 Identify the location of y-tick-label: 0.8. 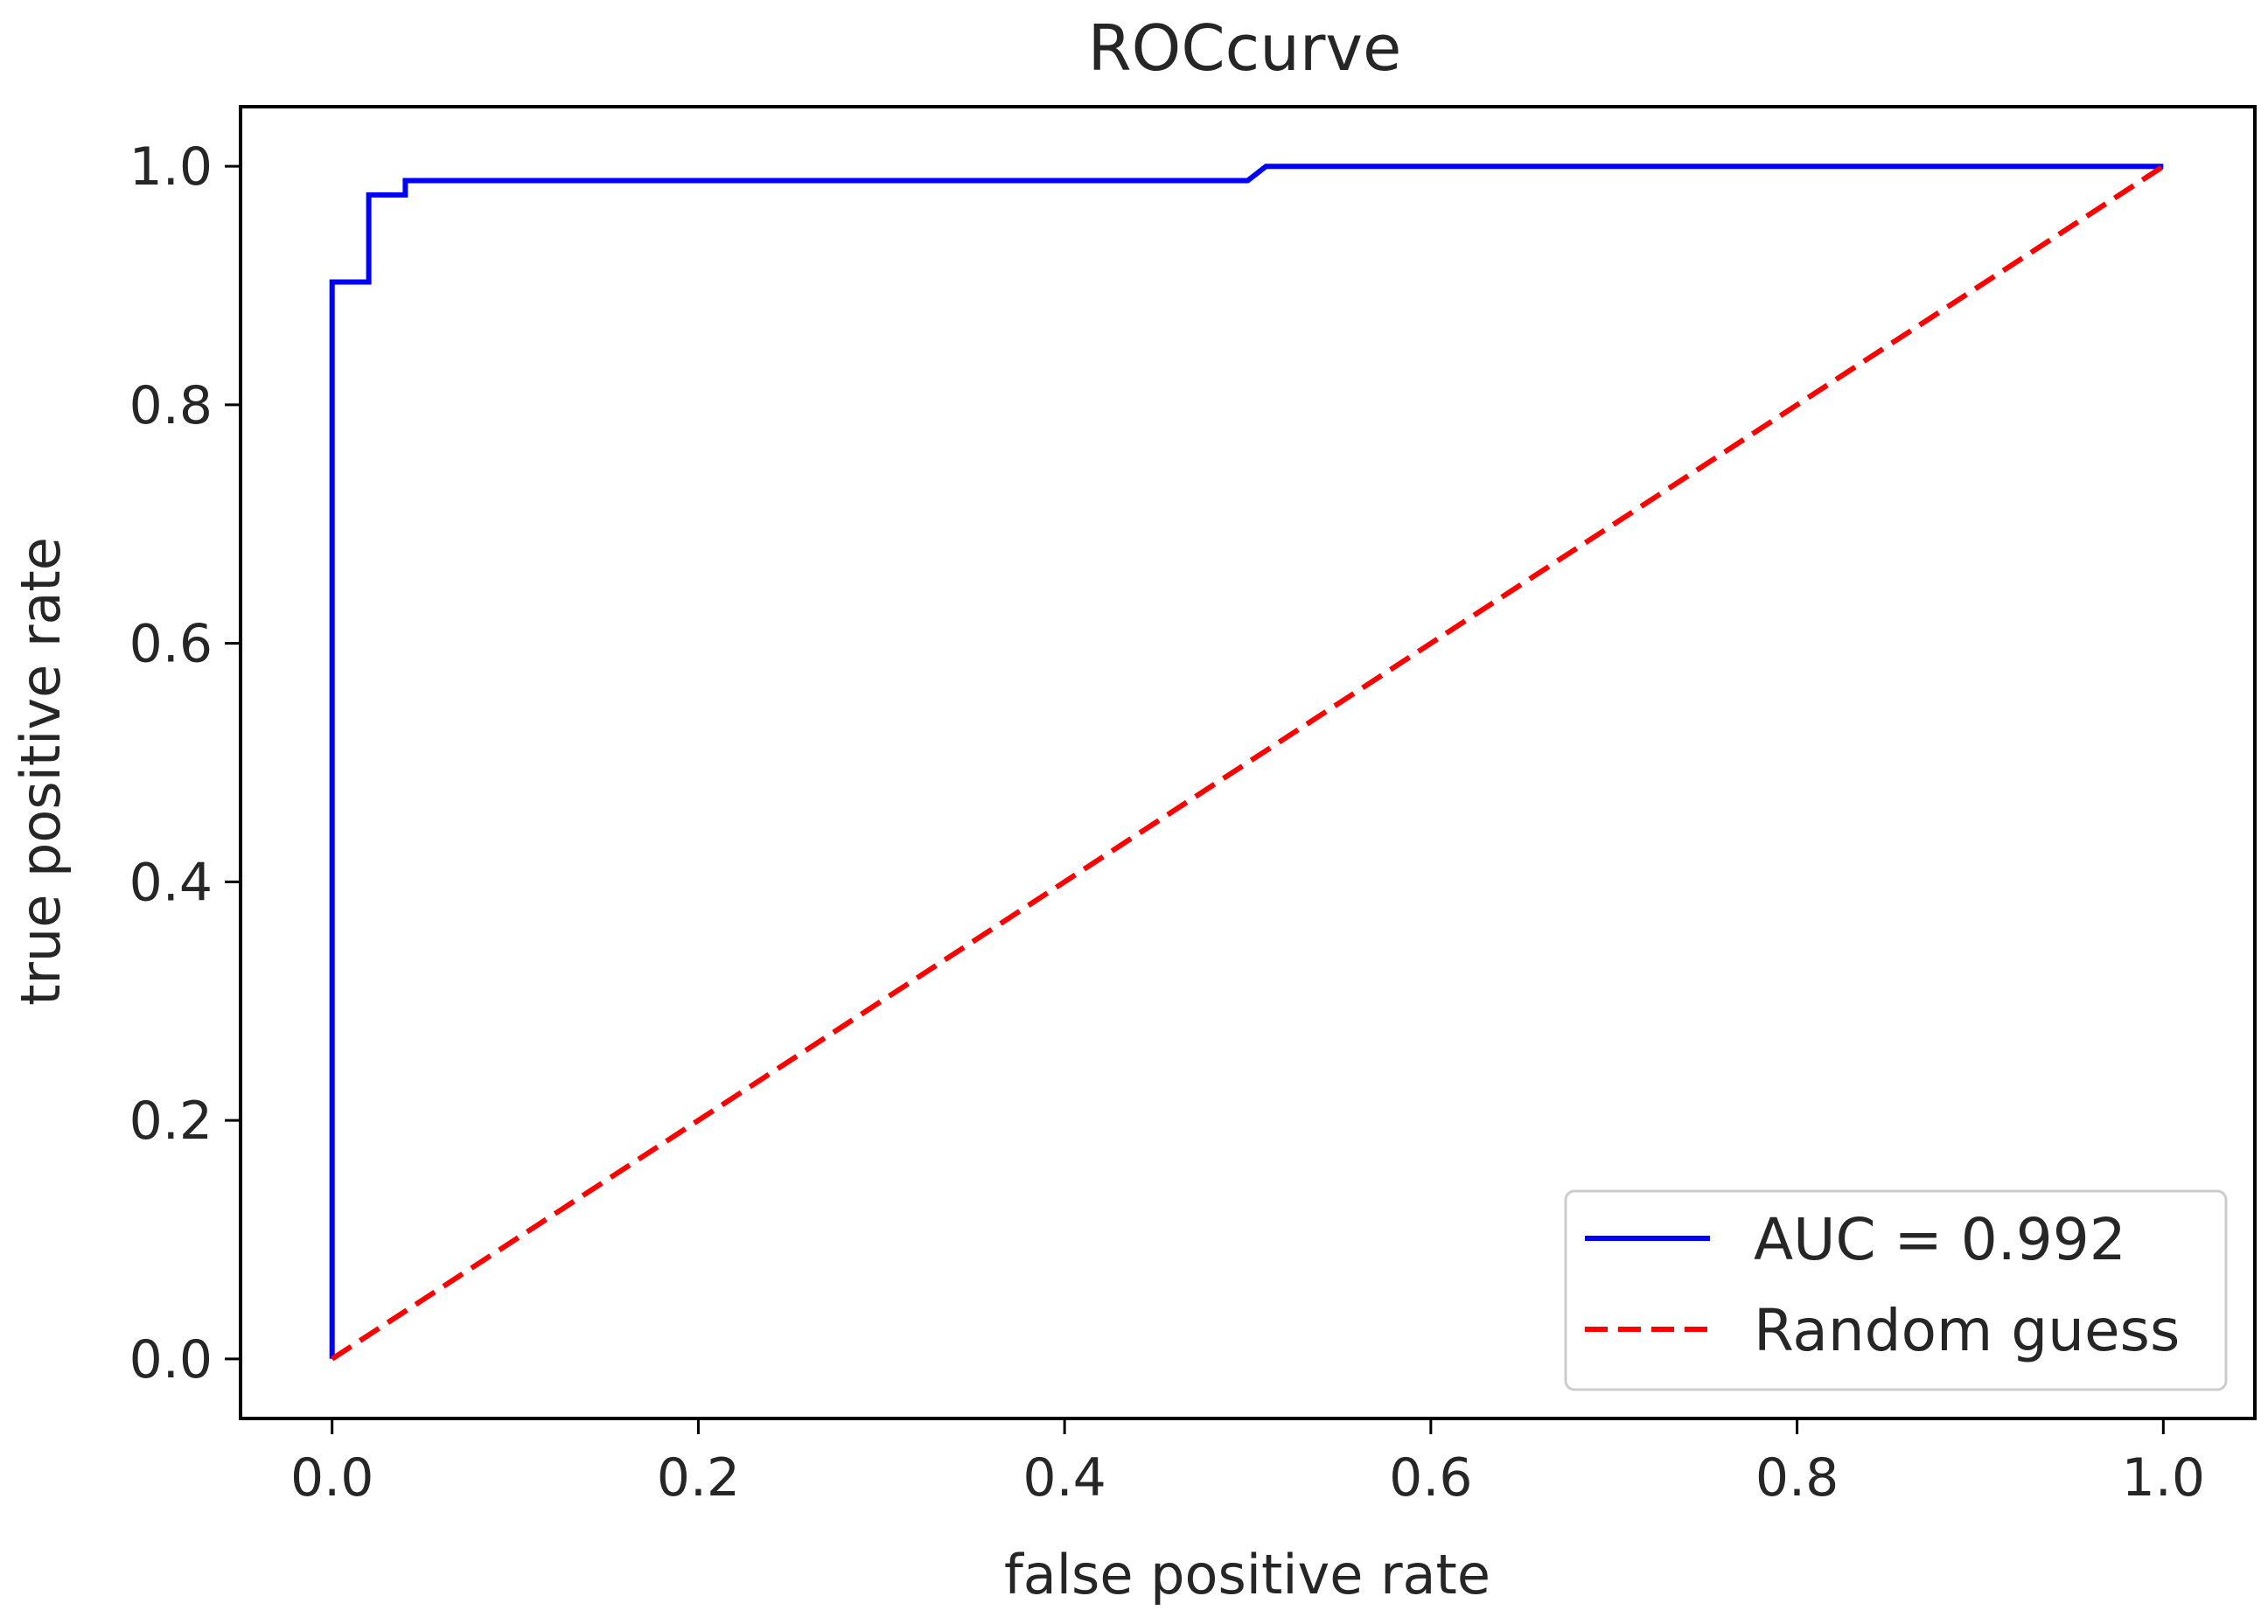
(171, 405).